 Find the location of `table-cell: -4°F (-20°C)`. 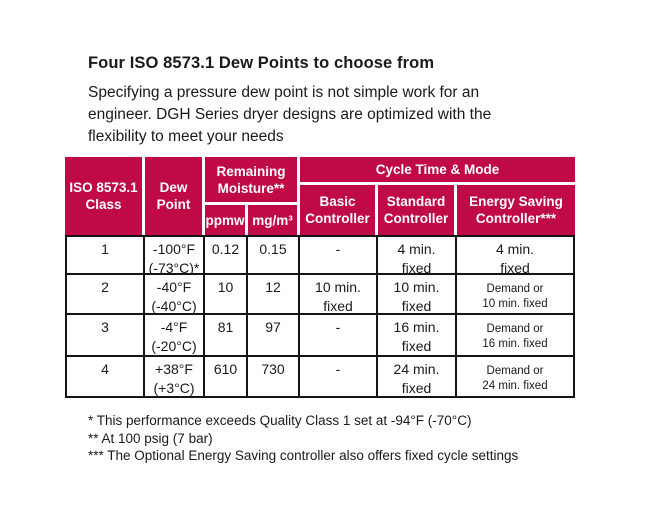

table-cell: -4°F (-20°C) is located at coordinates (175, 336).